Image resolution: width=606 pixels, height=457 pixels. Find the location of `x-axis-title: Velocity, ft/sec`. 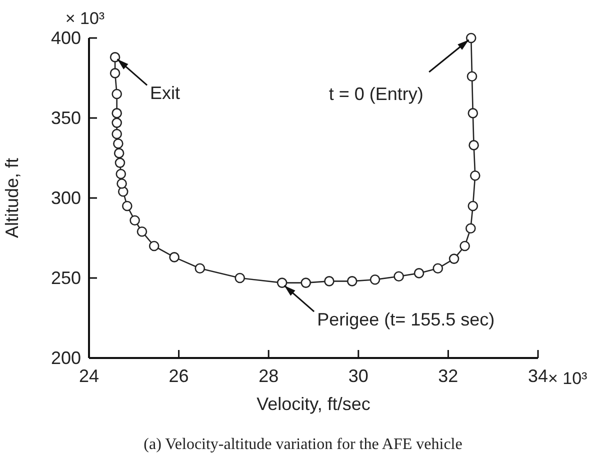

x-axis-title: Velocity, ft/sec is located at coordinates (313, 404).